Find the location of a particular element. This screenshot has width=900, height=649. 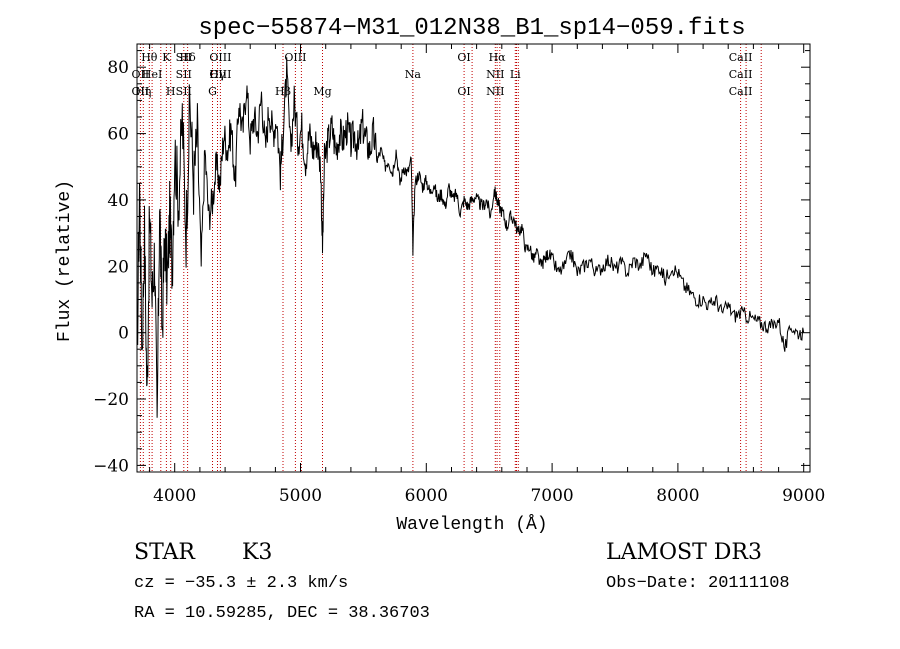

marker-label-r2-5: Mg is located at coordinates (322, 91).